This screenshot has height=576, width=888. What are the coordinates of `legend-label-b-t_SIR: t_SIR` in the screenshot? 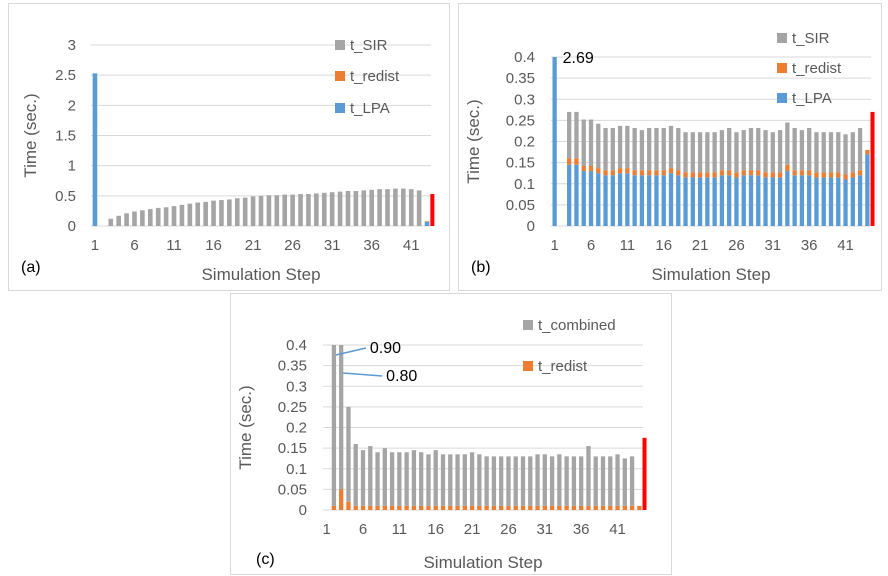 It's located at (811, 38).